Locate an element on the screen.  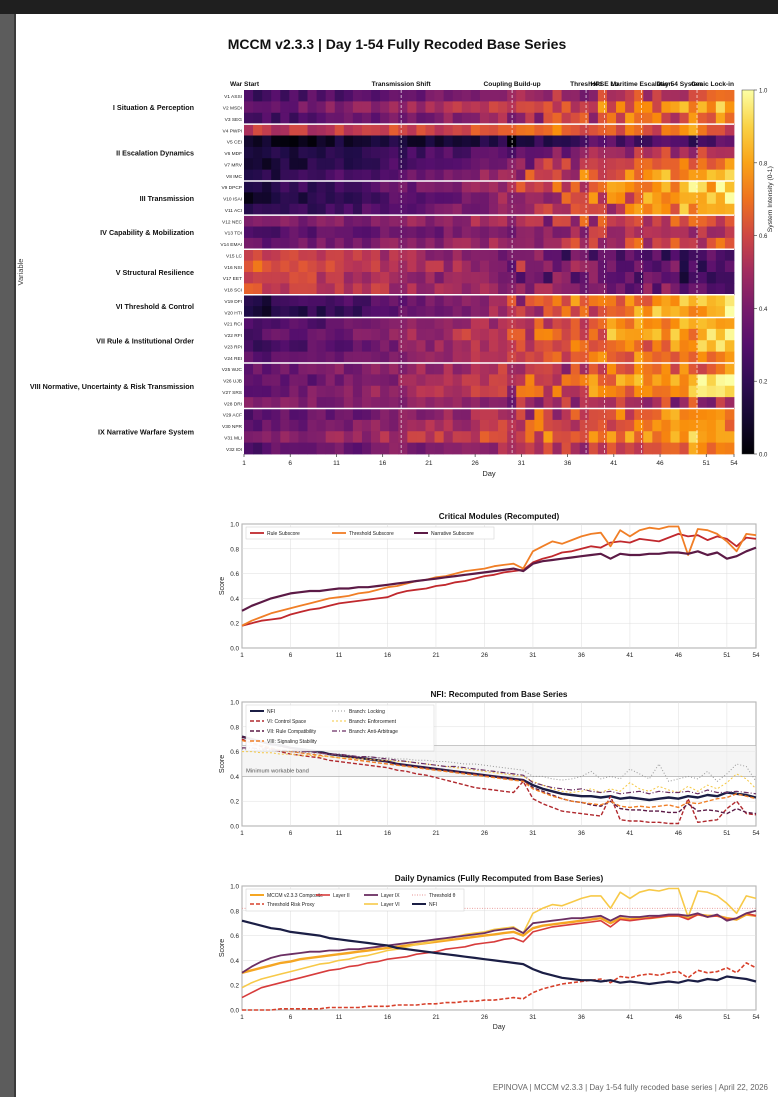
group-label: II Escalation Dynamics is located at coordinates (155, 153).